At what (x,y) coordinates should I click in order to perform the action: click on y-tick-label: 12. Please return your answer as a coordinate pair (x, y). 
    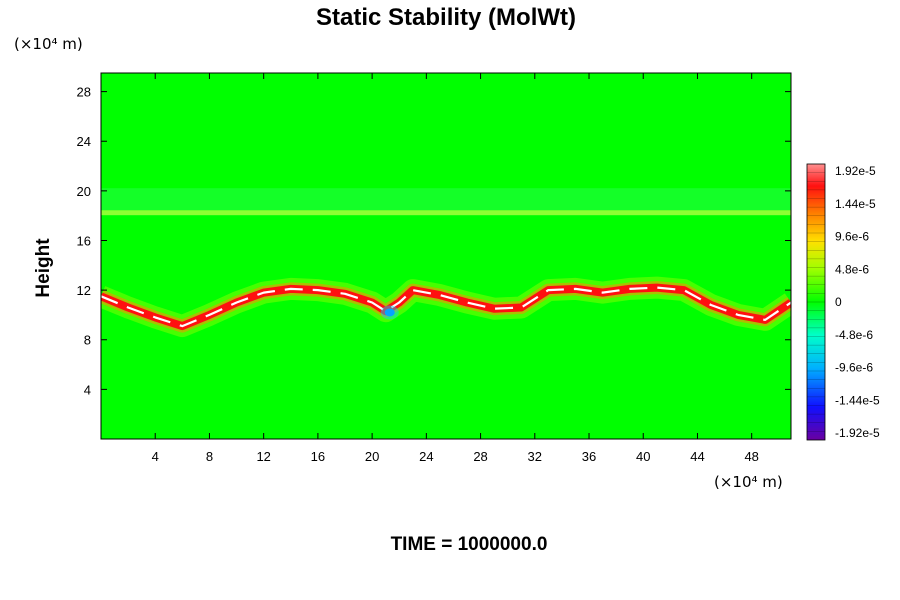
    Looking at the image, I should click on (84, 290).